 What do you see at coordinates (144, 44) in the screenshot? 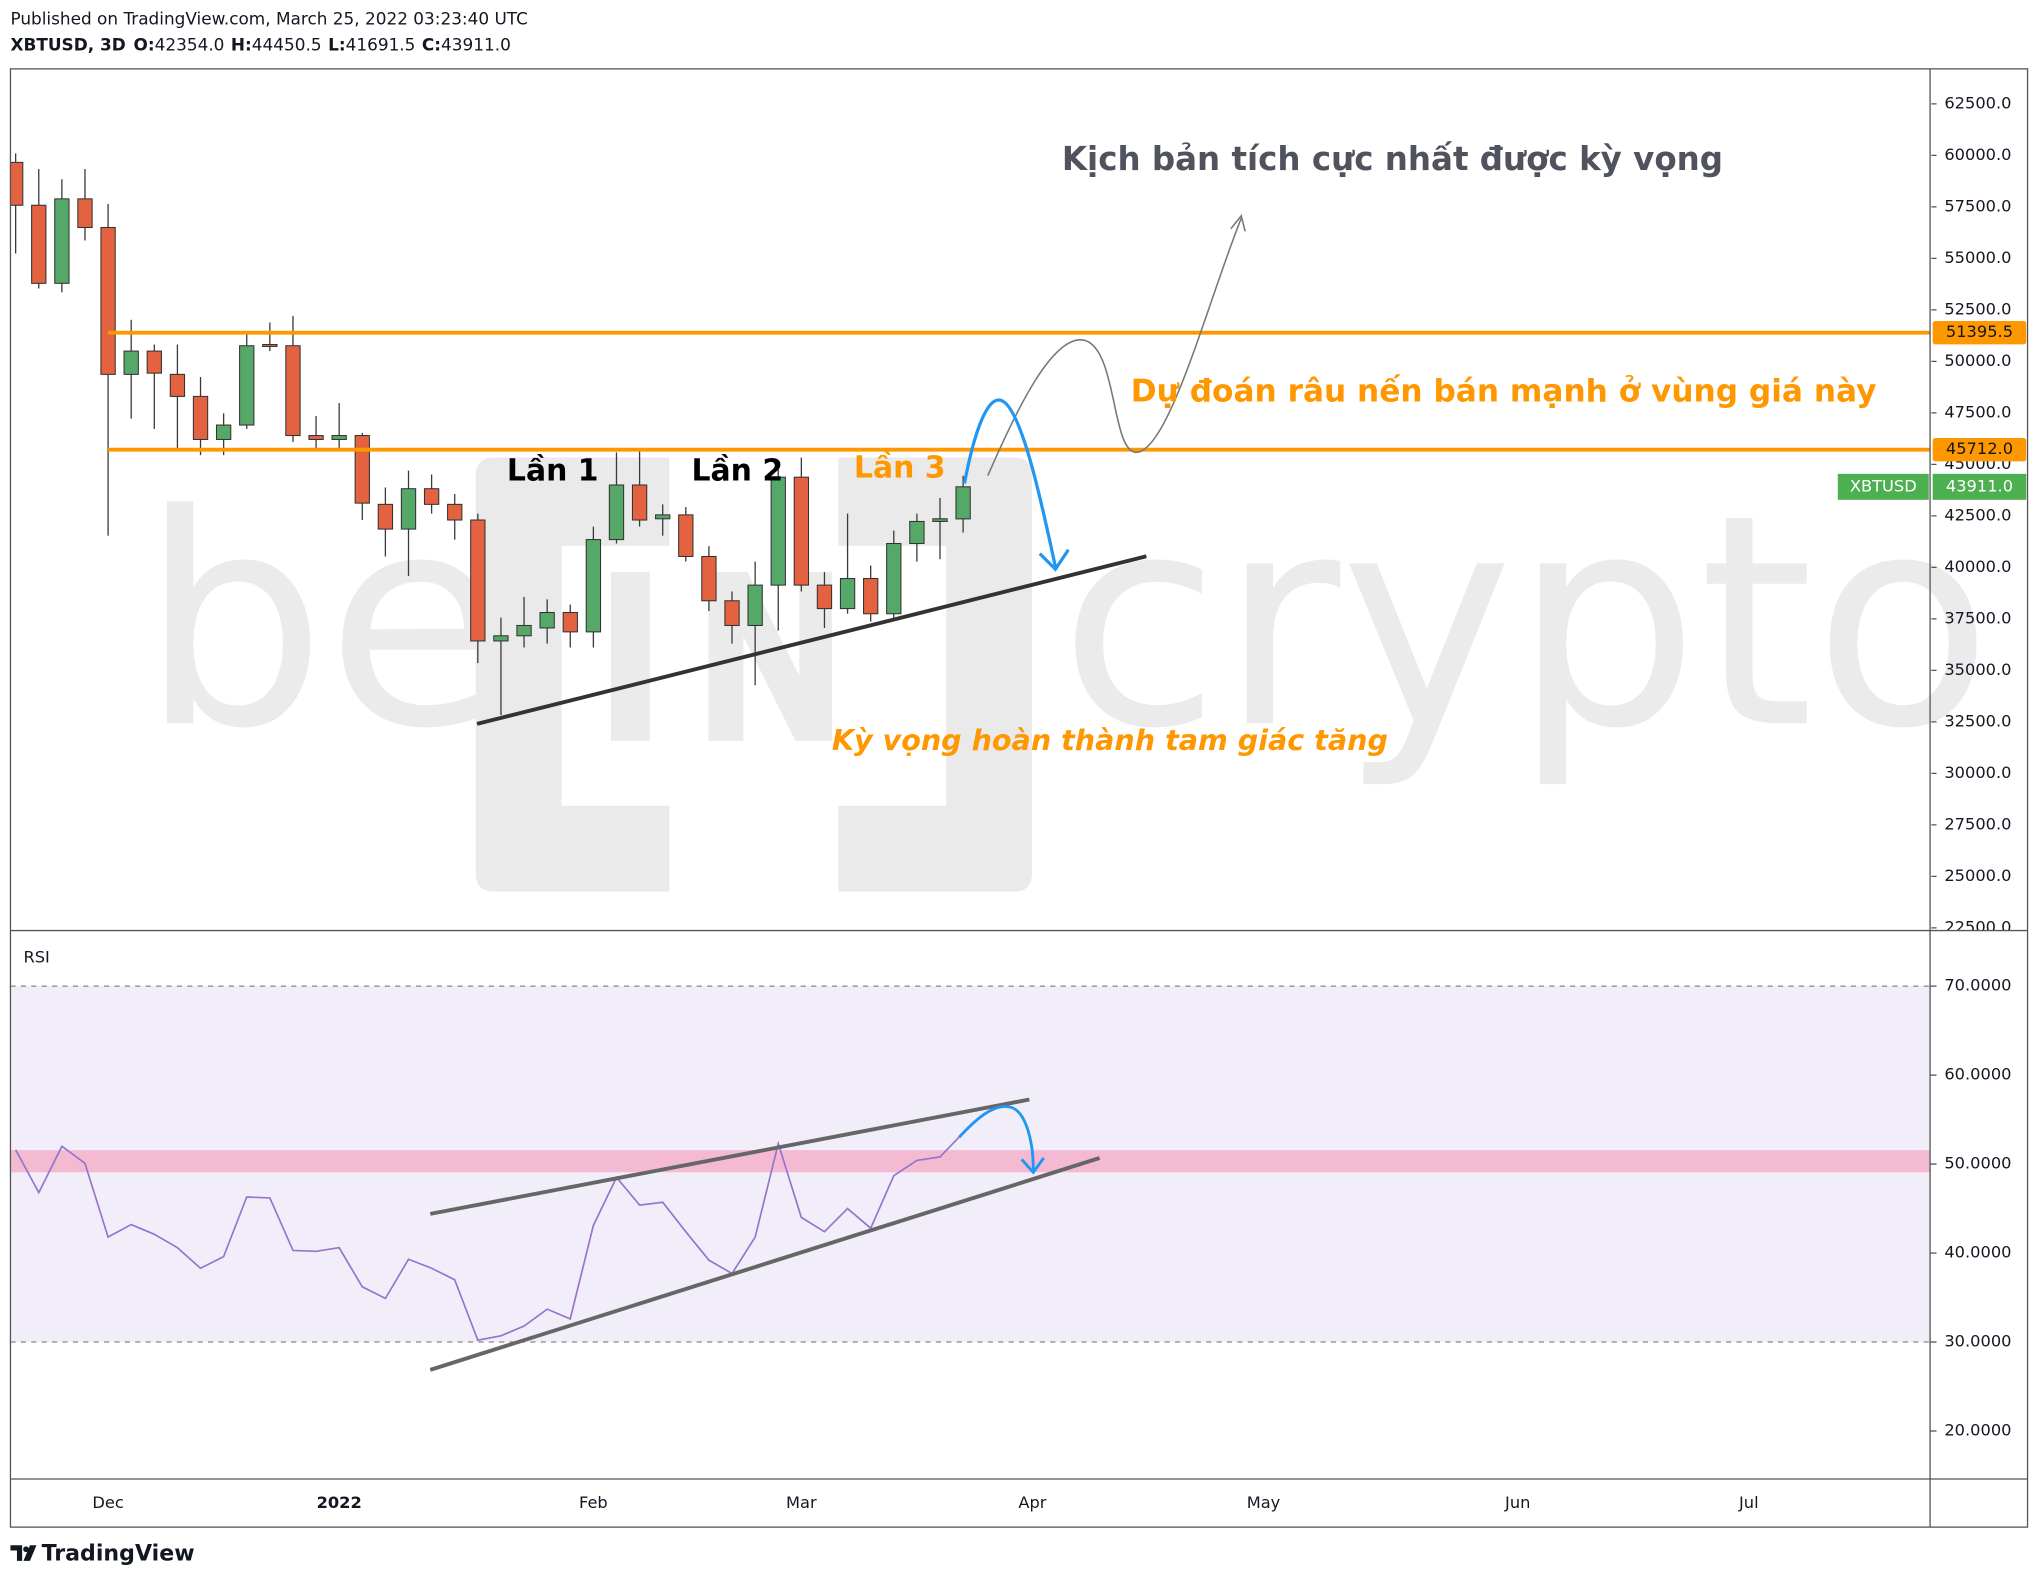
I see `ohlc-key: O:` at bounding box center [144, 44].